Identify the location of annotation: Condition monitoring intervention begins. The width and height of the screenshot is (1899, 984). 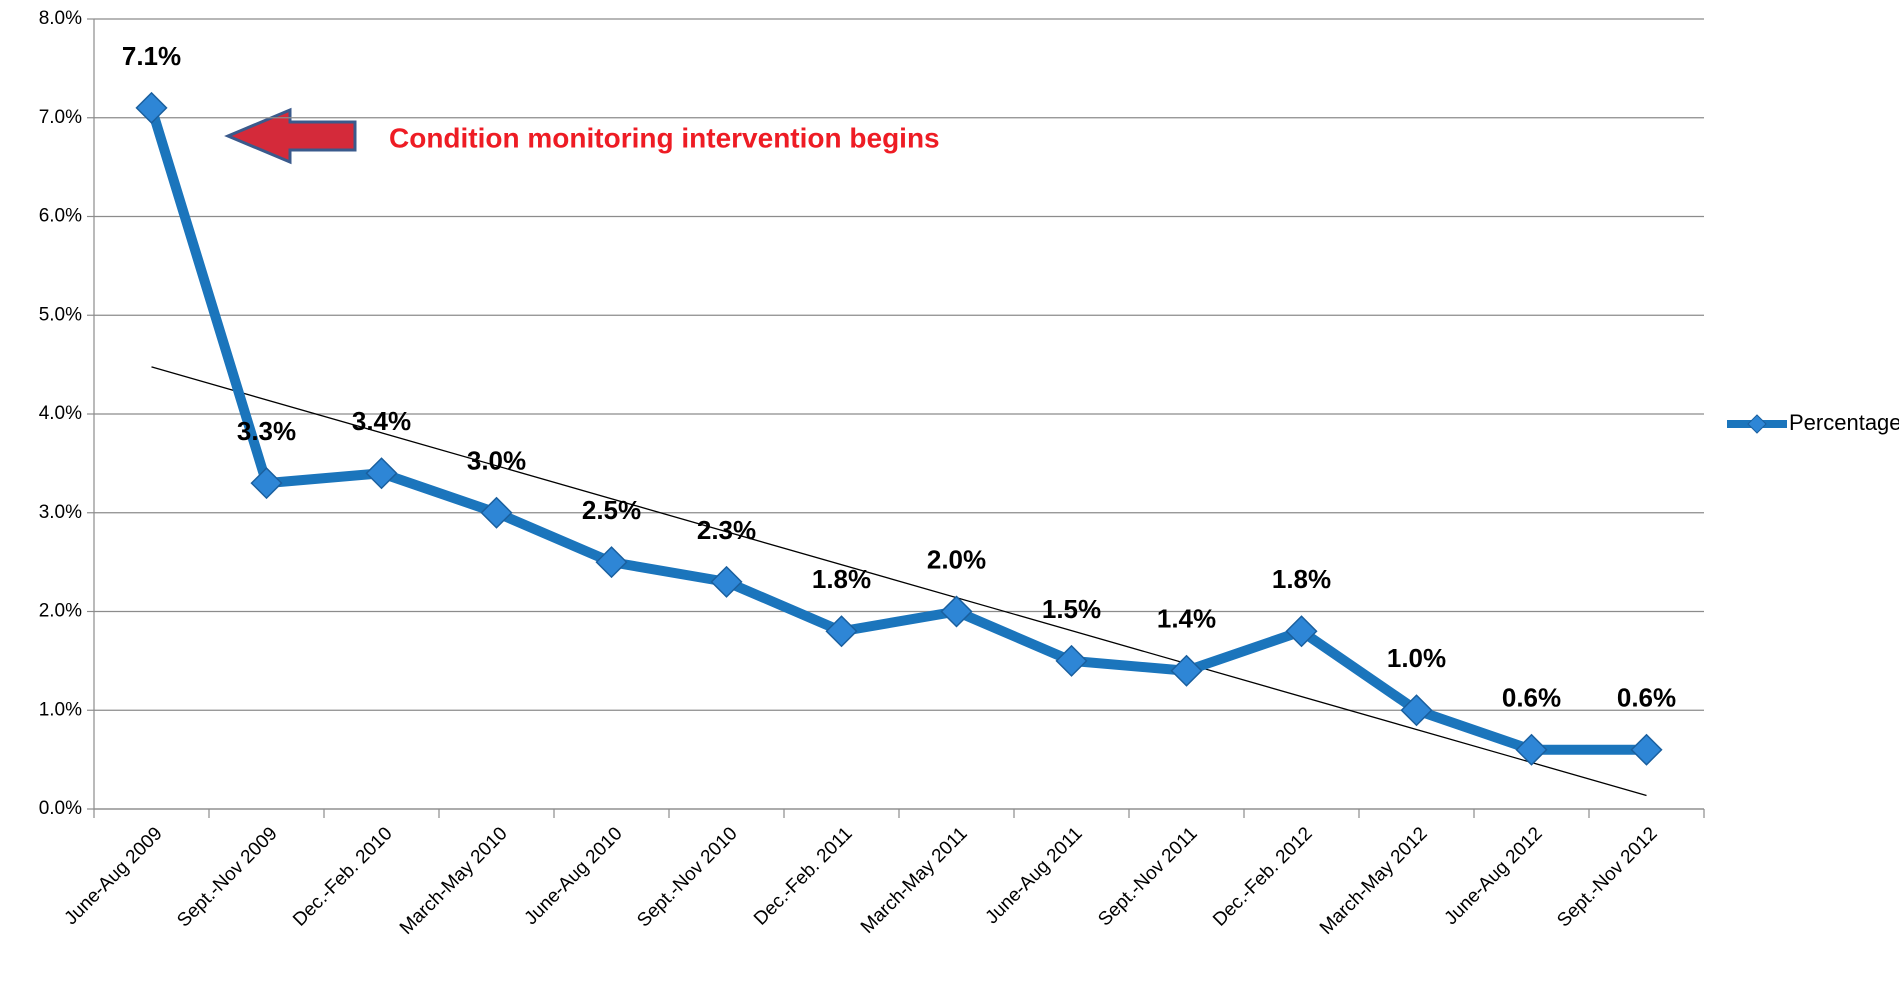
(664, 137).